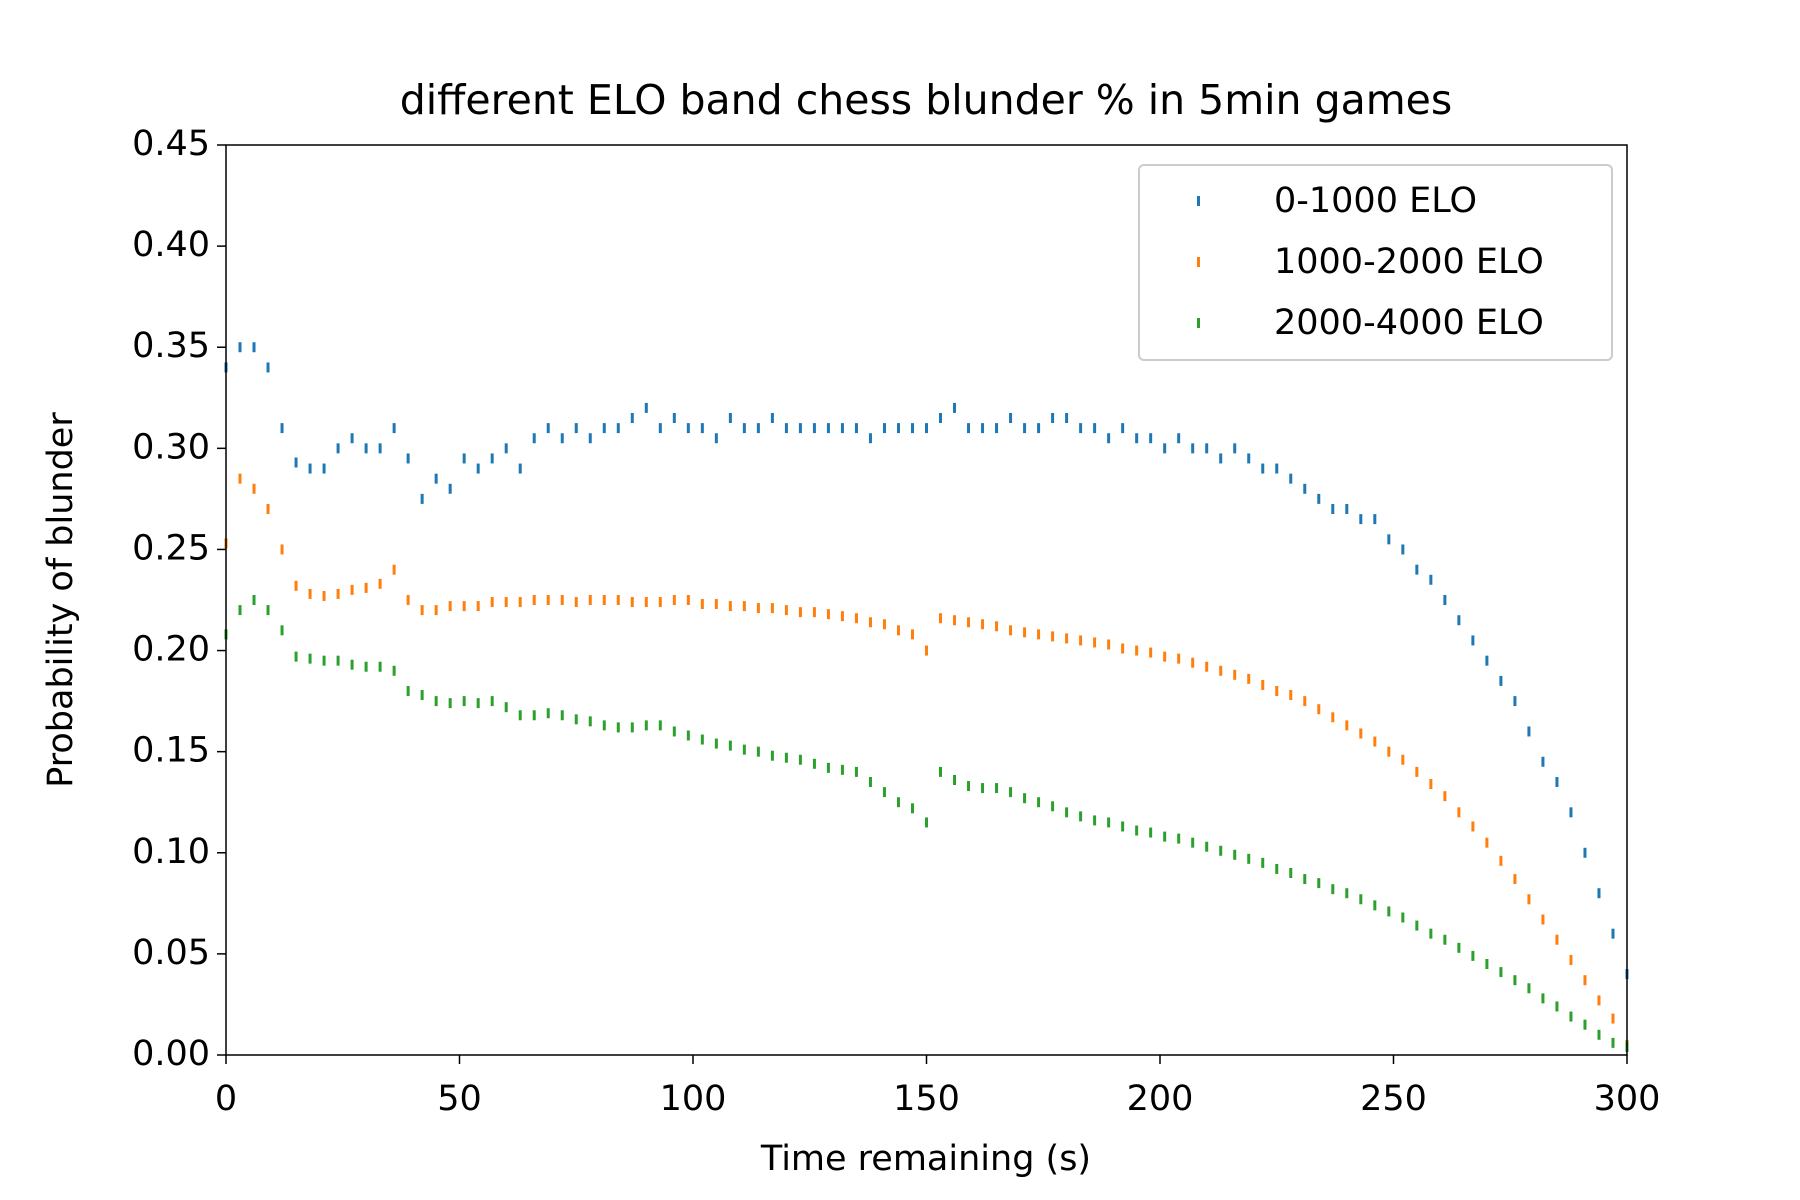  I want to click on legend-marker, so click(1198, 262).